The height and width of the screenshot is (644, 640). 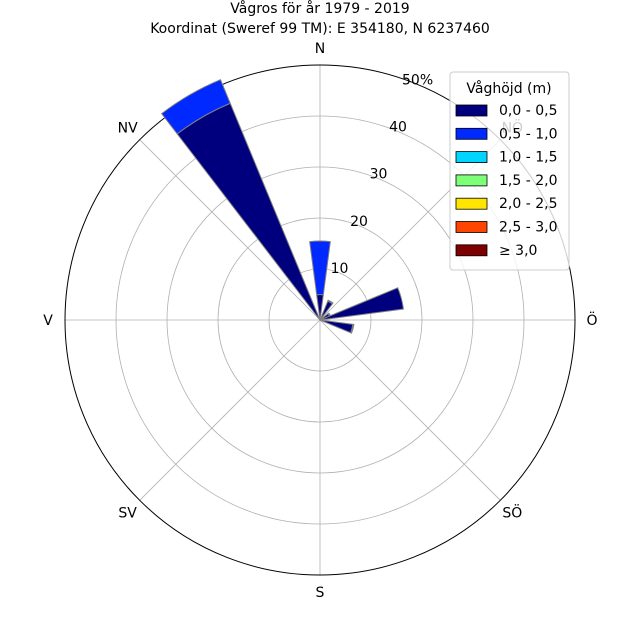 I want to click on legend-label: 1,5 - 2,0, so click(x=528, y=181).